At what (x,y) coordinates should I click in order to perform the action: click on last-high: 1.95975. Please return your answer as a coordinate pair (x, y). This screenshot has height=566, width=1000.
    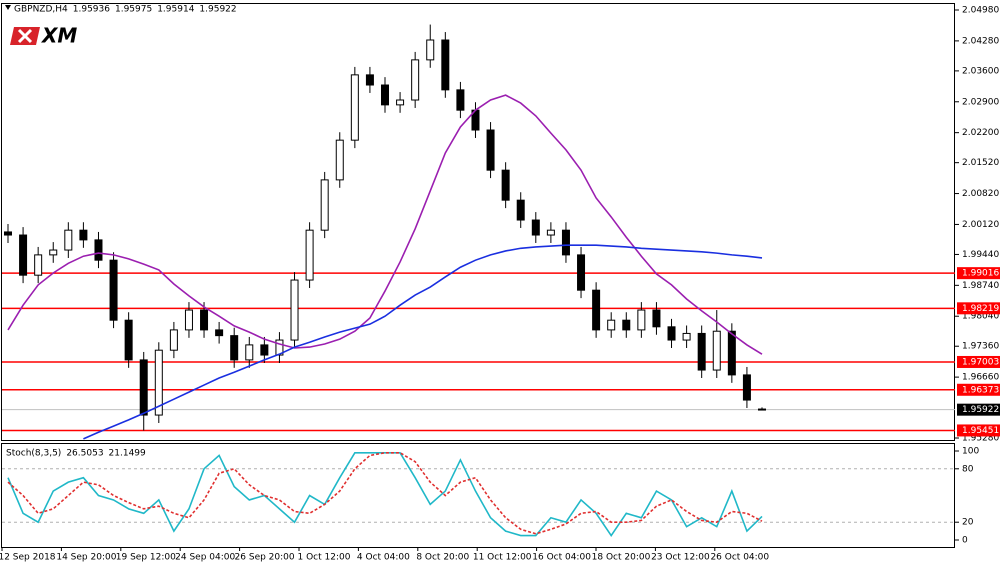
    Looking at the image, I should click on (133, 10).